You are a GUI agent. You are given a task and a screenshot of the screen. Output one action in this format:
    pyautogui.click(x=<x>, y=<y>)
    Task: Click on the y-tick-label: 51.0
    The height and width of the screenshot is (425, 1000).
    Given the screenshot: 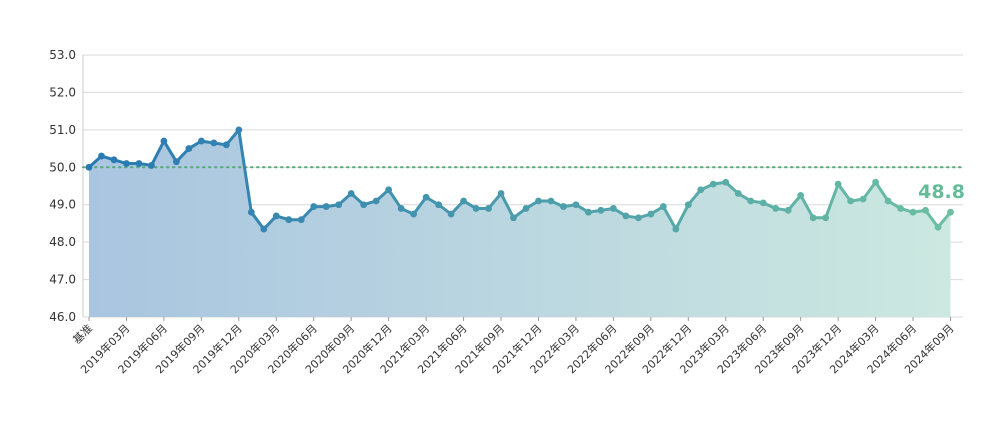 What is the action you would take?
    pyautogui.click(x=62, y=130)
    